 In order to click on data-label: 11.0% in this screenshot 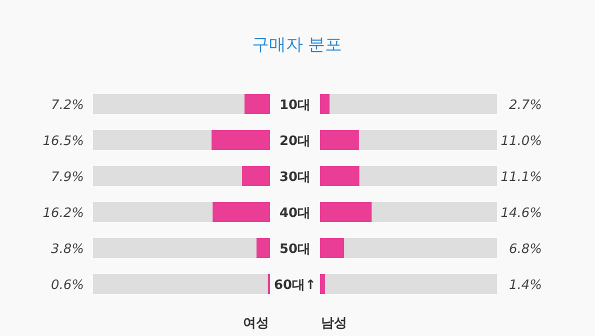, I will do `click(521, 141)`.